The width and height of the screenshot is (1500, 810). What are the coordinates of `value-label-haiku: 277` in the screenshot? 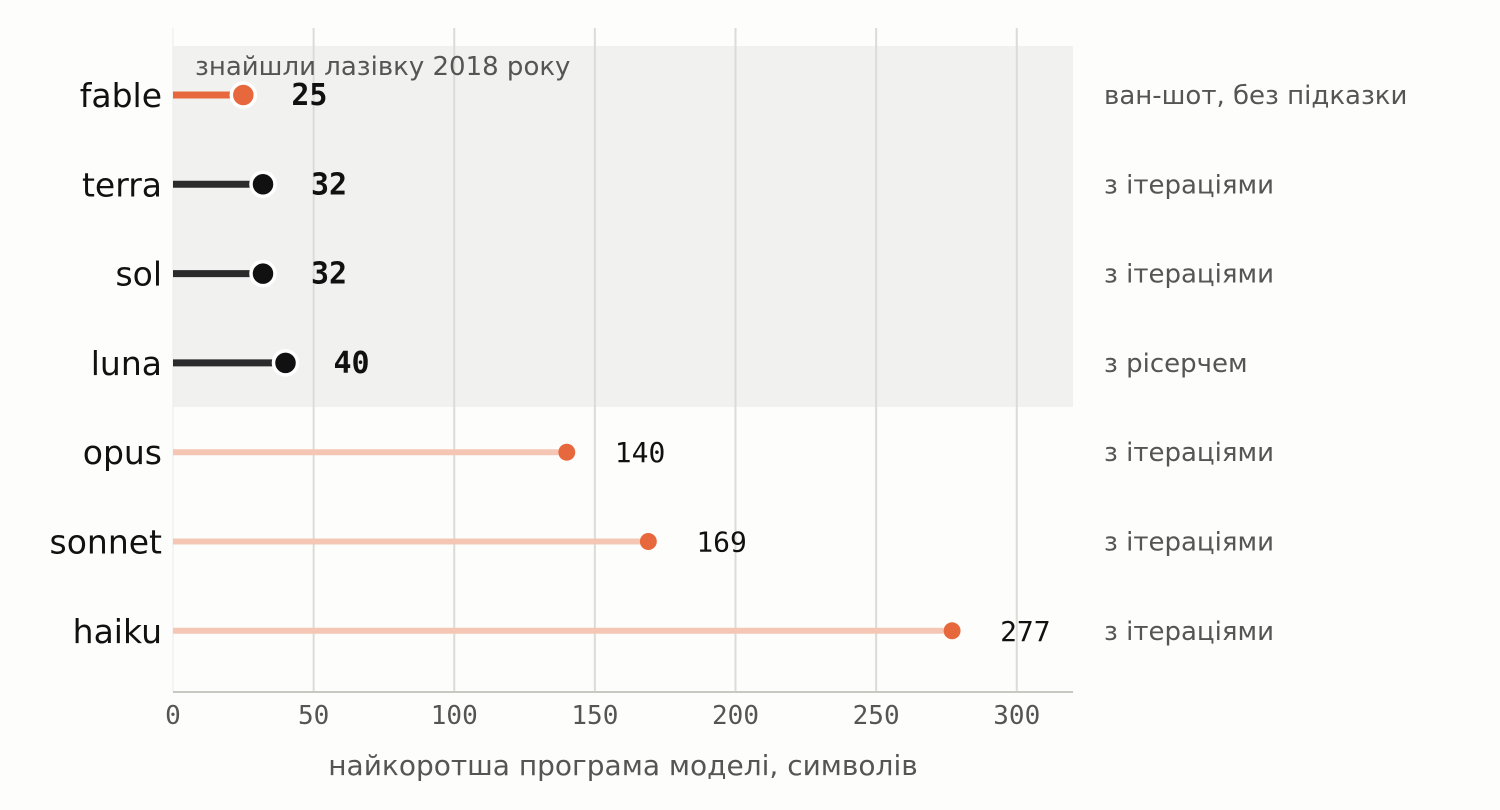 It's located at (1025, 631).